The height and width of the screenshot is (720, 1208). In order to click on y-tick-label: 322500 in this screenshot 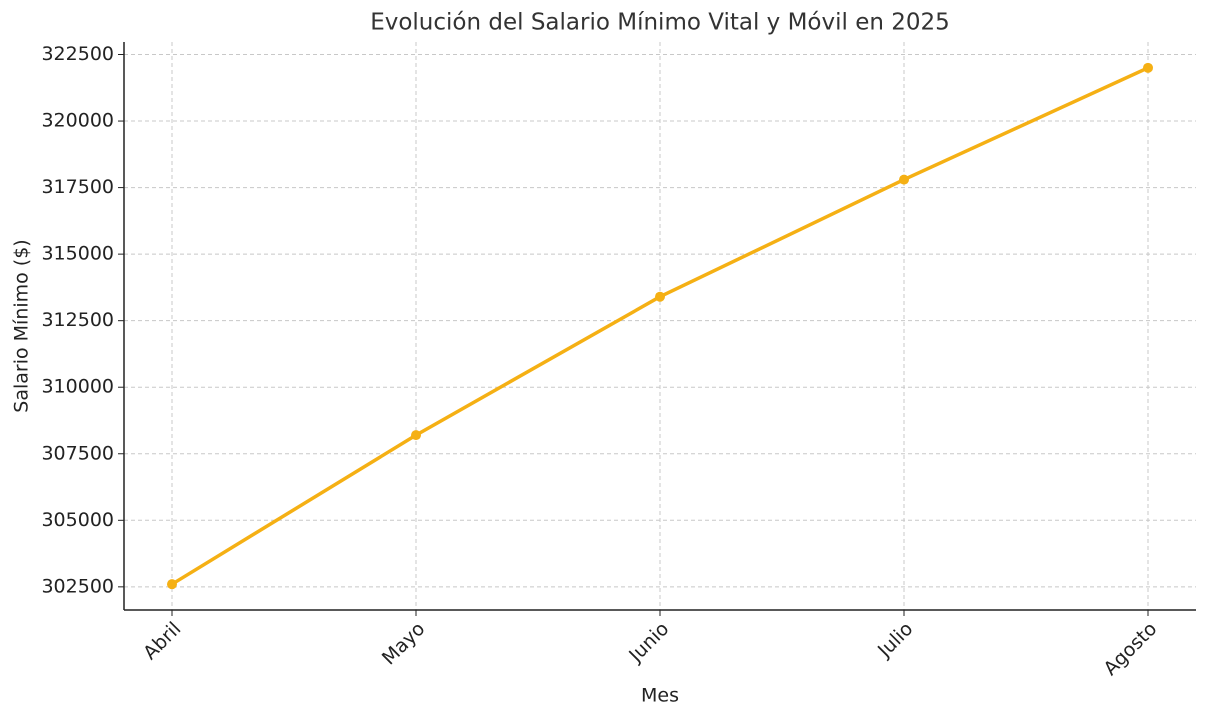, I will do `click(77, 54)`.